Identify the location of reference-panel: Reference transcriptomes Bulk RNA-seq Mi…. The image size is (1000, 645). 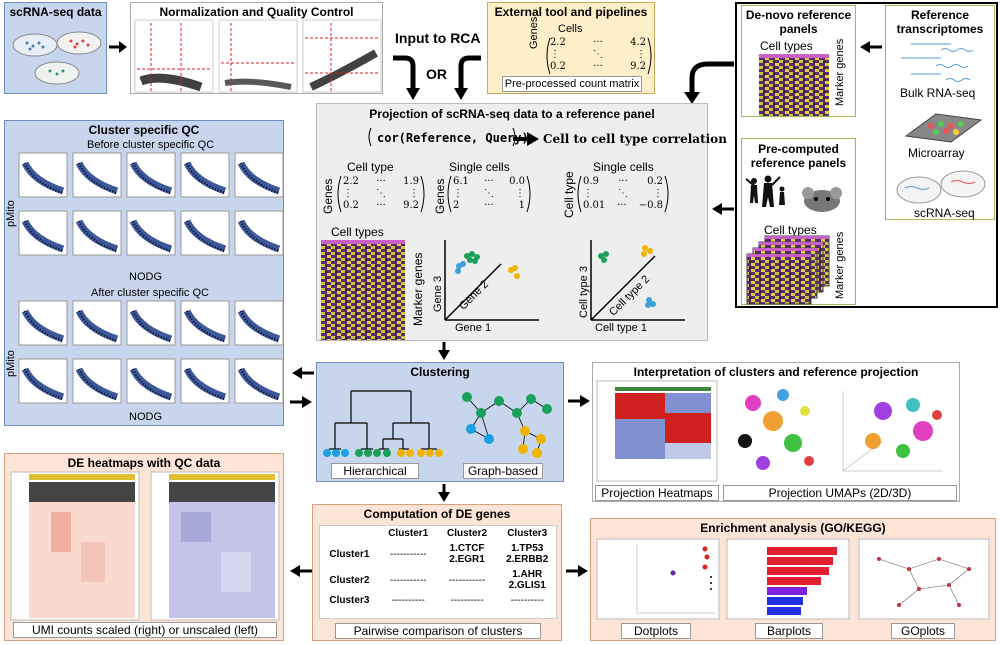
(940, 112).